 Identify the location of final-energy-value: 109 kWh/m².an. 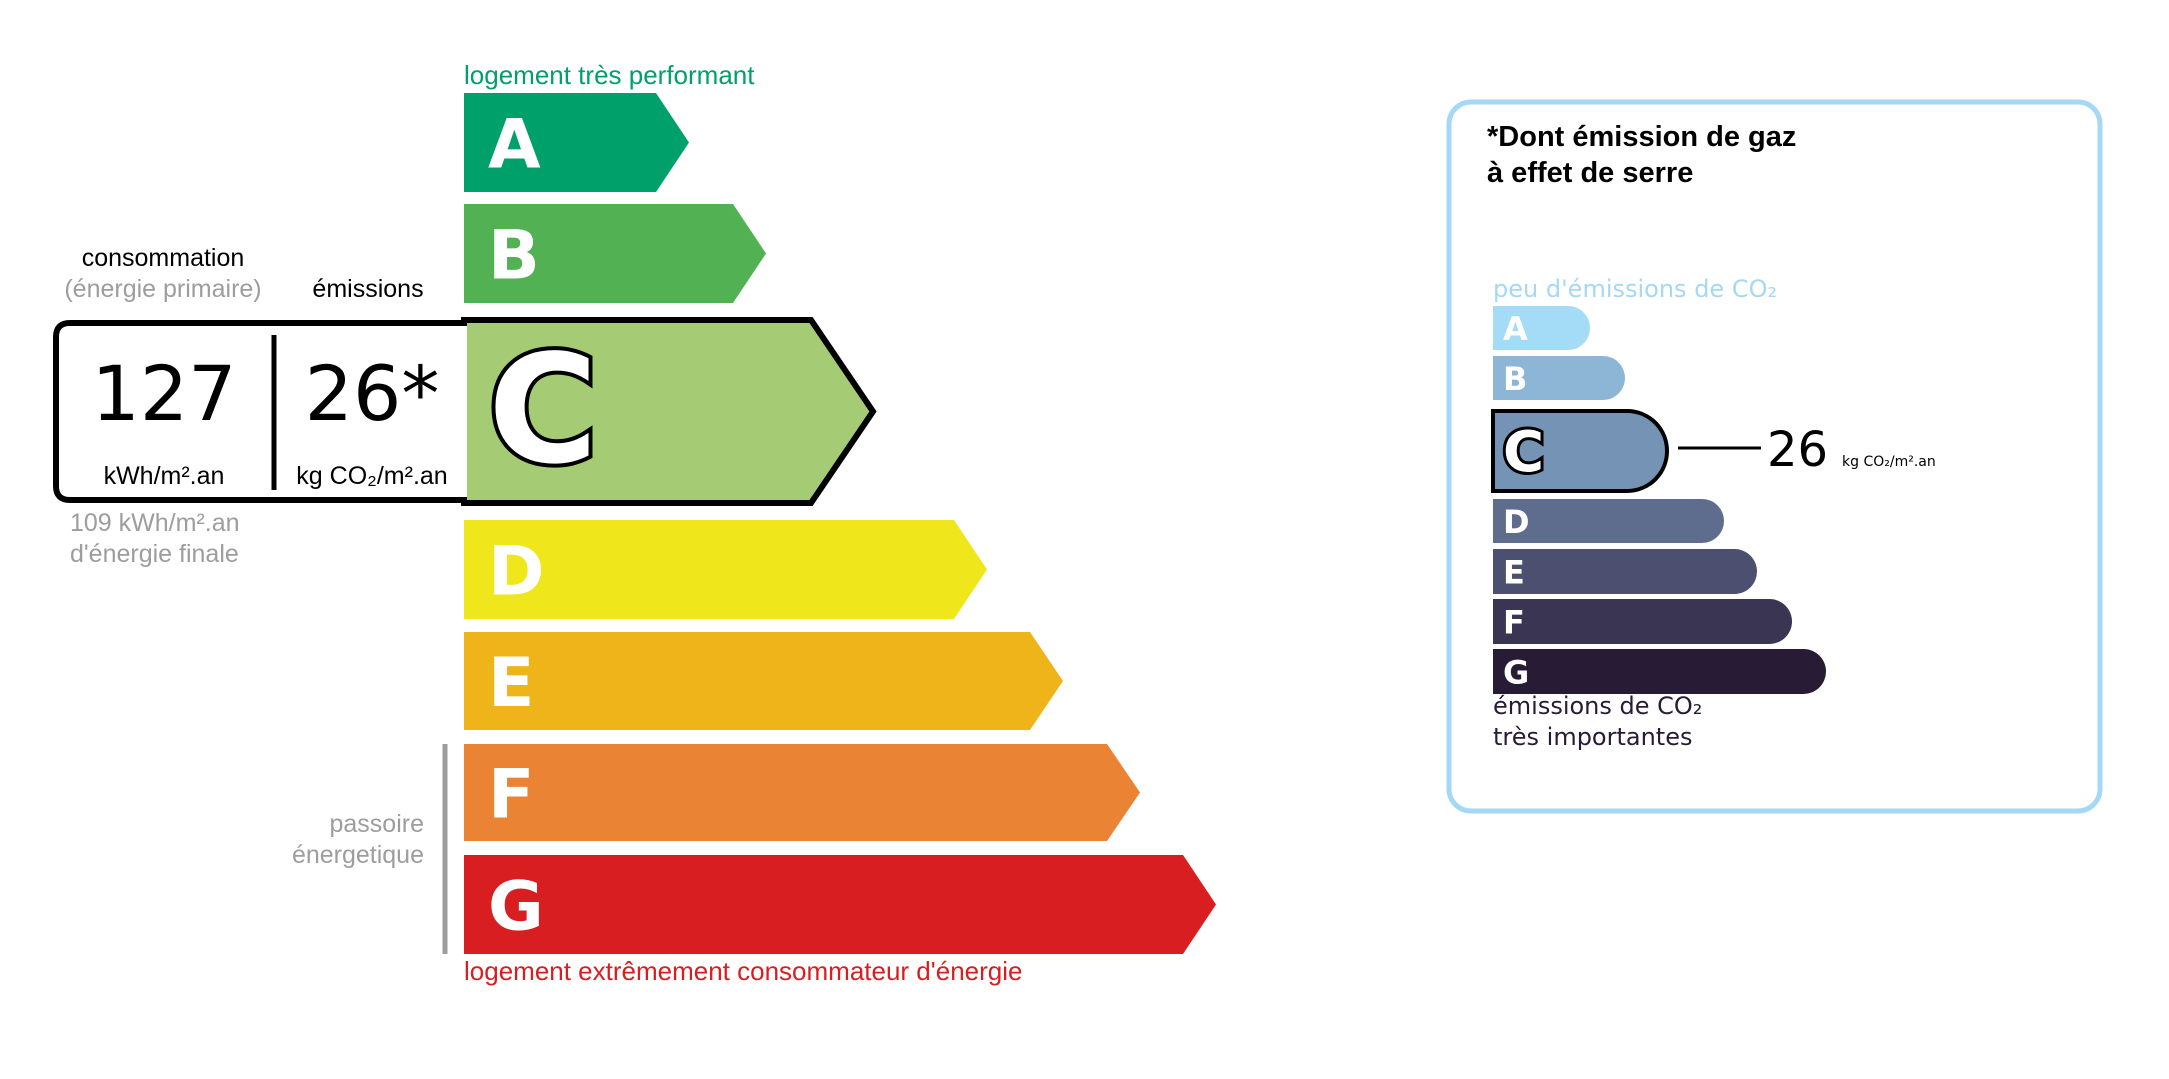
(155, 523).